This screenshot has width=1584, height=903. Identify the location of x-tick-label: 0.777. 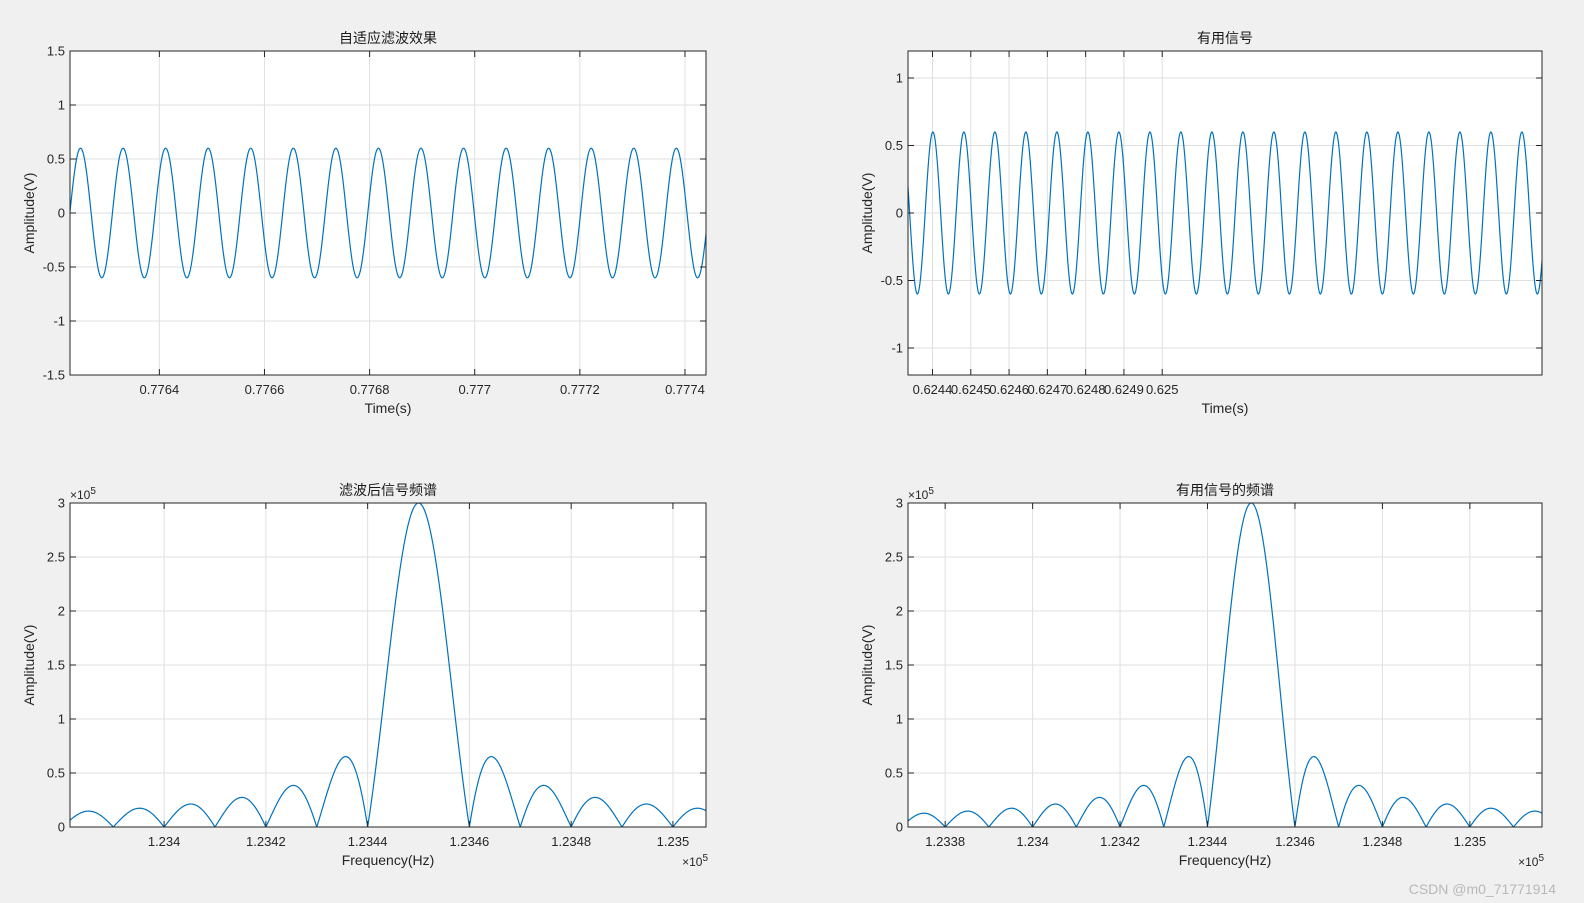
(474, 389).